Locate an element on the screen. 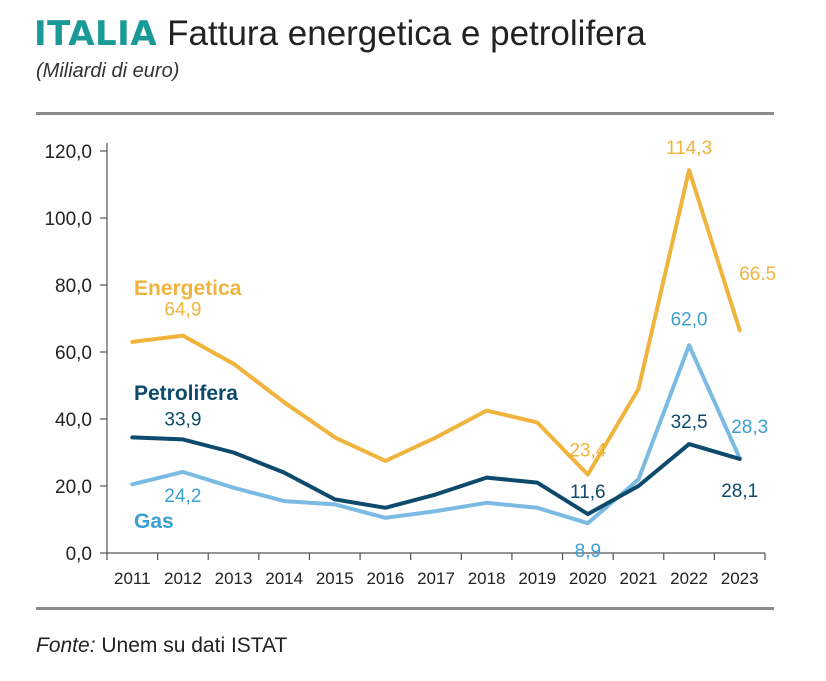 The height and width of the screenshot is (681, 826). data-label: 28,1 is located at coordinates (739, 491).